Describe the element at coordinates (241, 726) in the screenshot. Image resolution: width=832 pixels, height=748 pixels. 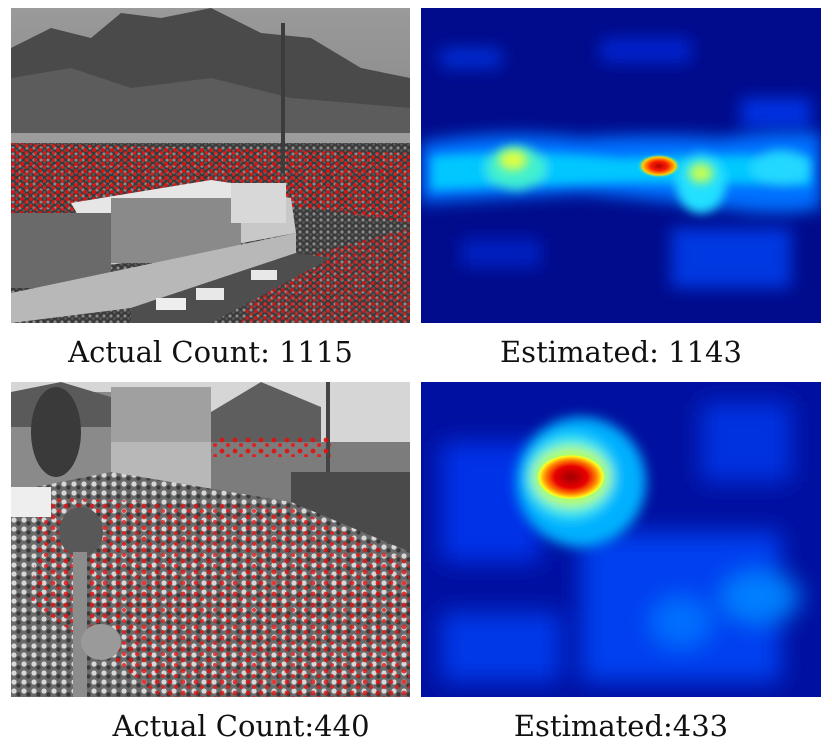
I see `actual-count-caption-street: Actual Count:440` at that location.